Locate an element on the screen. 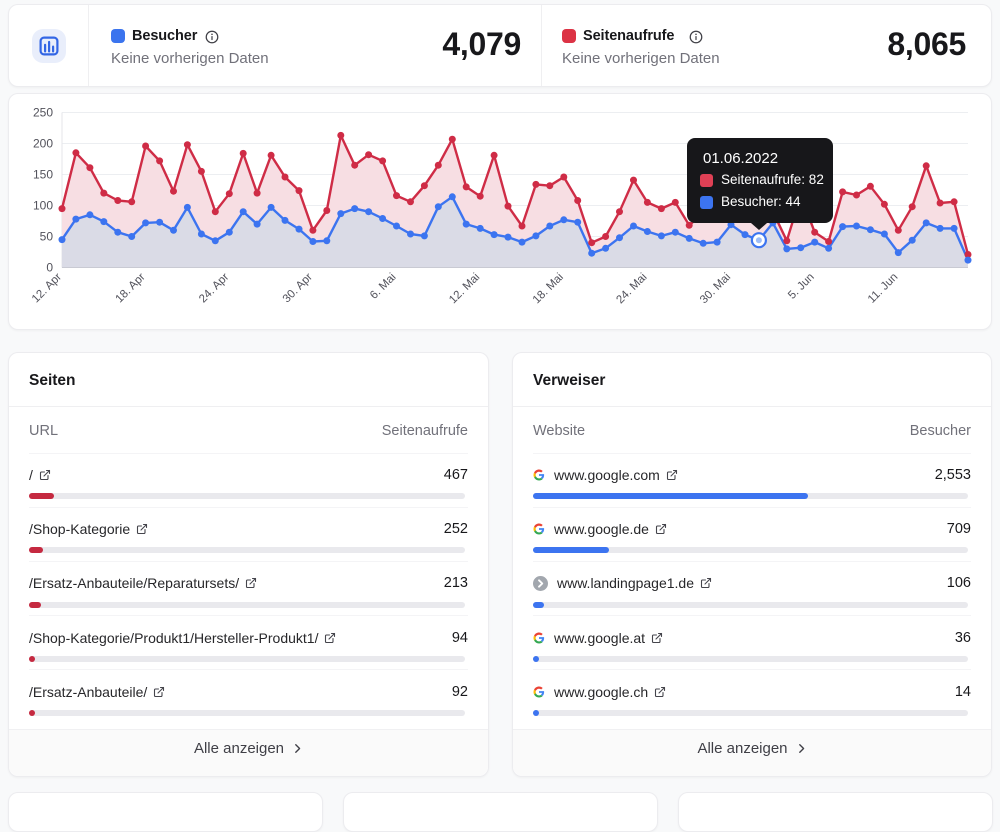 The width and height of the screenshot is (1000, 832). svg-text: 100 is located at coordinates (43, 206).